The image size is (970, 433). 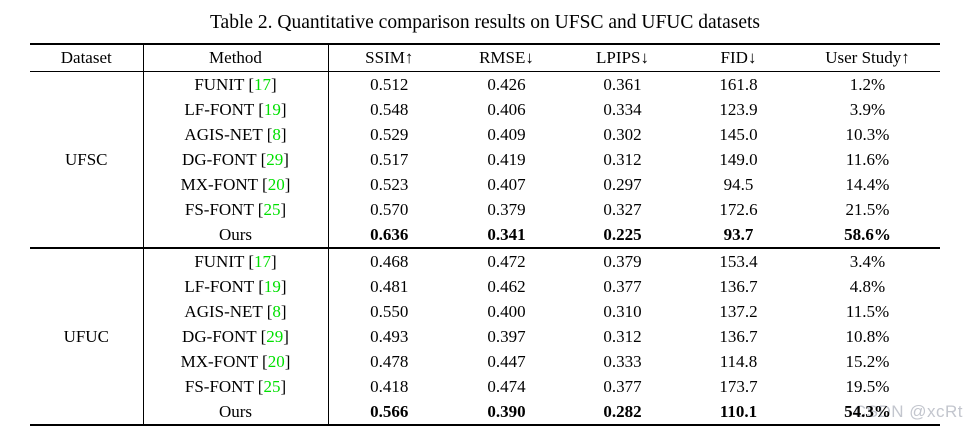 I want to click on metric-value: 0.523, so click(x=389, y=184).